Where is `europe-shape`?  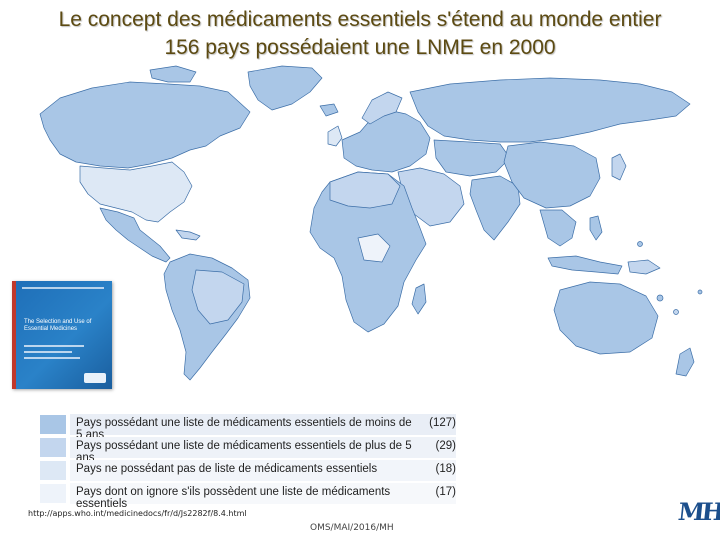 europe-shape is located at coordinates (386, 141).